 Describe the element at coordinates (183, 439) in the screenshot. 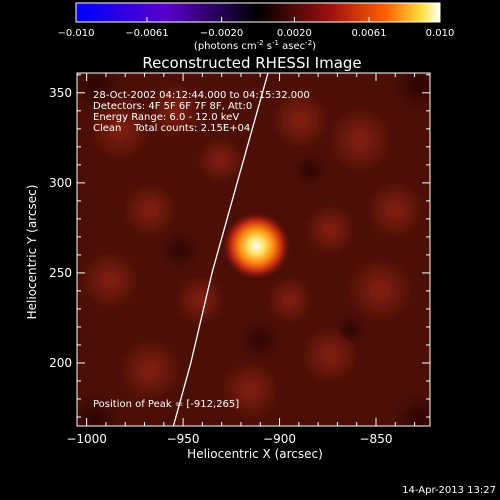

I see `x-tick-label: −950` at that location.